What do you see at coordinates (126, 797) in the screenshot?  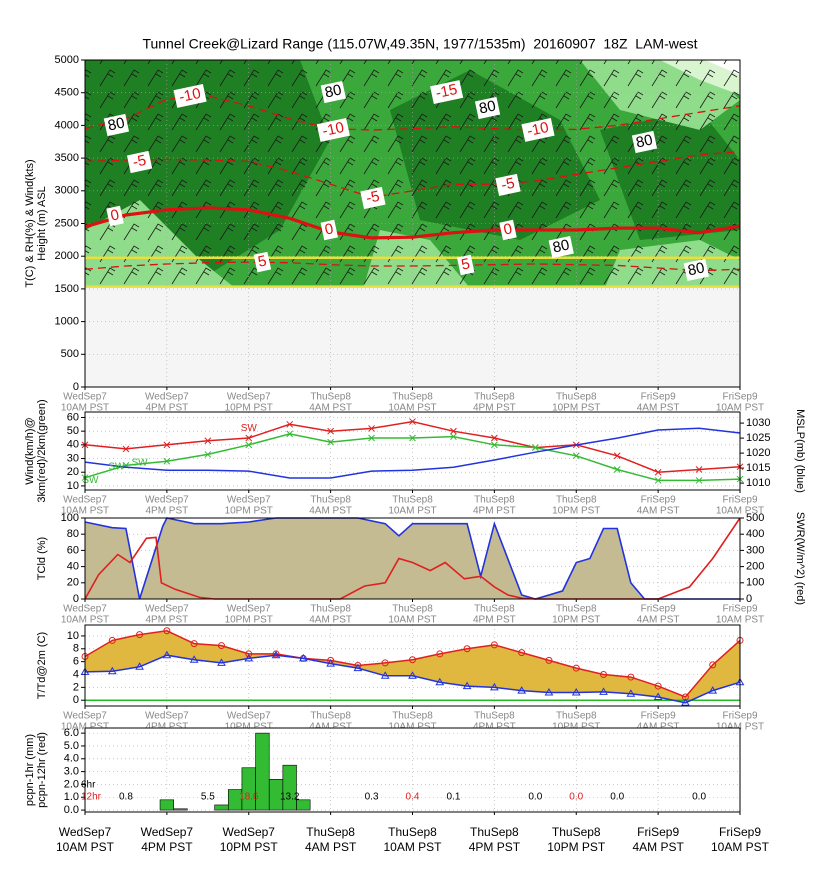 I see `accum-value: 0.8` at bounding box center [126, 797].